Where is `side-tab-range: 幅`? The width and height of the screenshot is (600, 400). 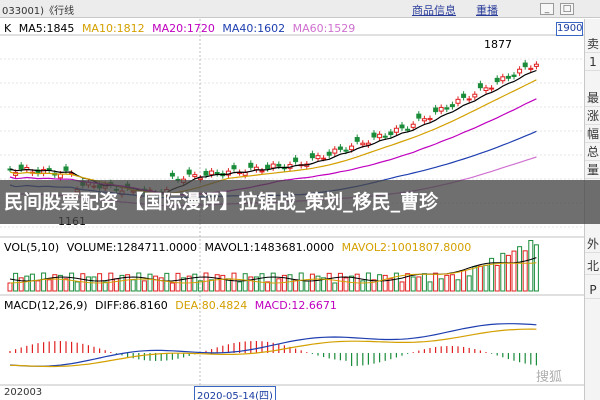
side-tab-range: 幅 is located at coordinates (592, 135).